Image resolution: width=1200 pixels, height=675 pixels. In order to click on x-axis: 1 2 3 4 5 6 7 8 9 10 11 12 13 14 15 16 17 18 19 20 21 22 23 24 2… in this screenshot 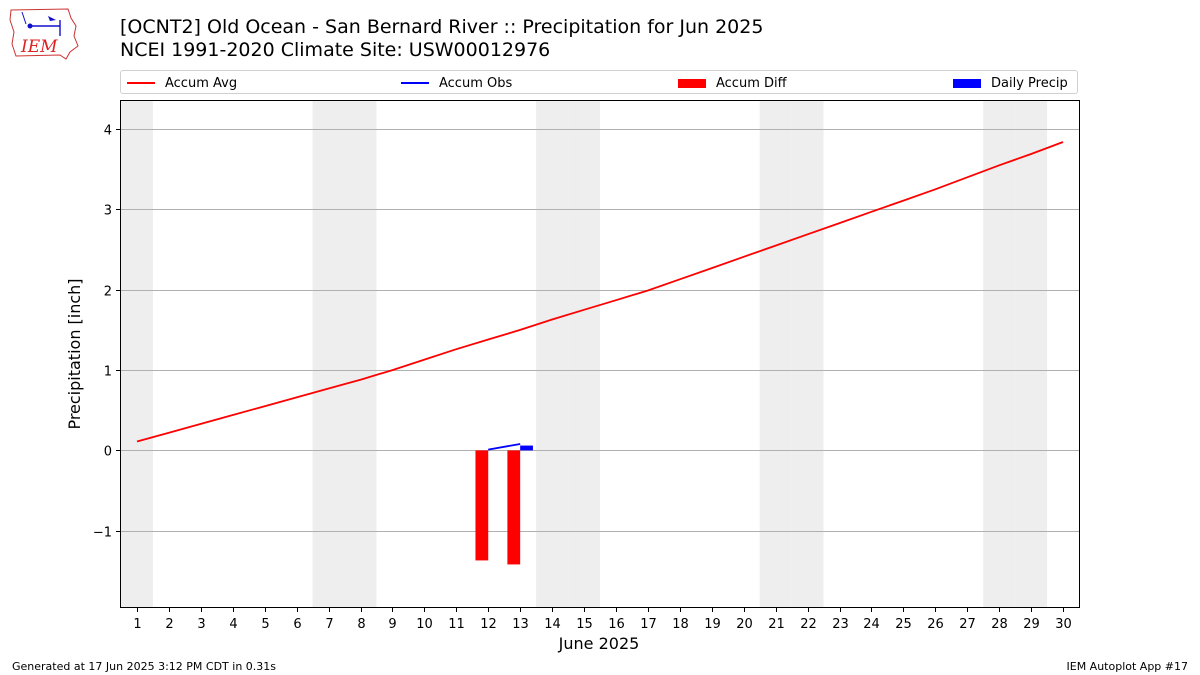, I will do `click(602, 619)`.